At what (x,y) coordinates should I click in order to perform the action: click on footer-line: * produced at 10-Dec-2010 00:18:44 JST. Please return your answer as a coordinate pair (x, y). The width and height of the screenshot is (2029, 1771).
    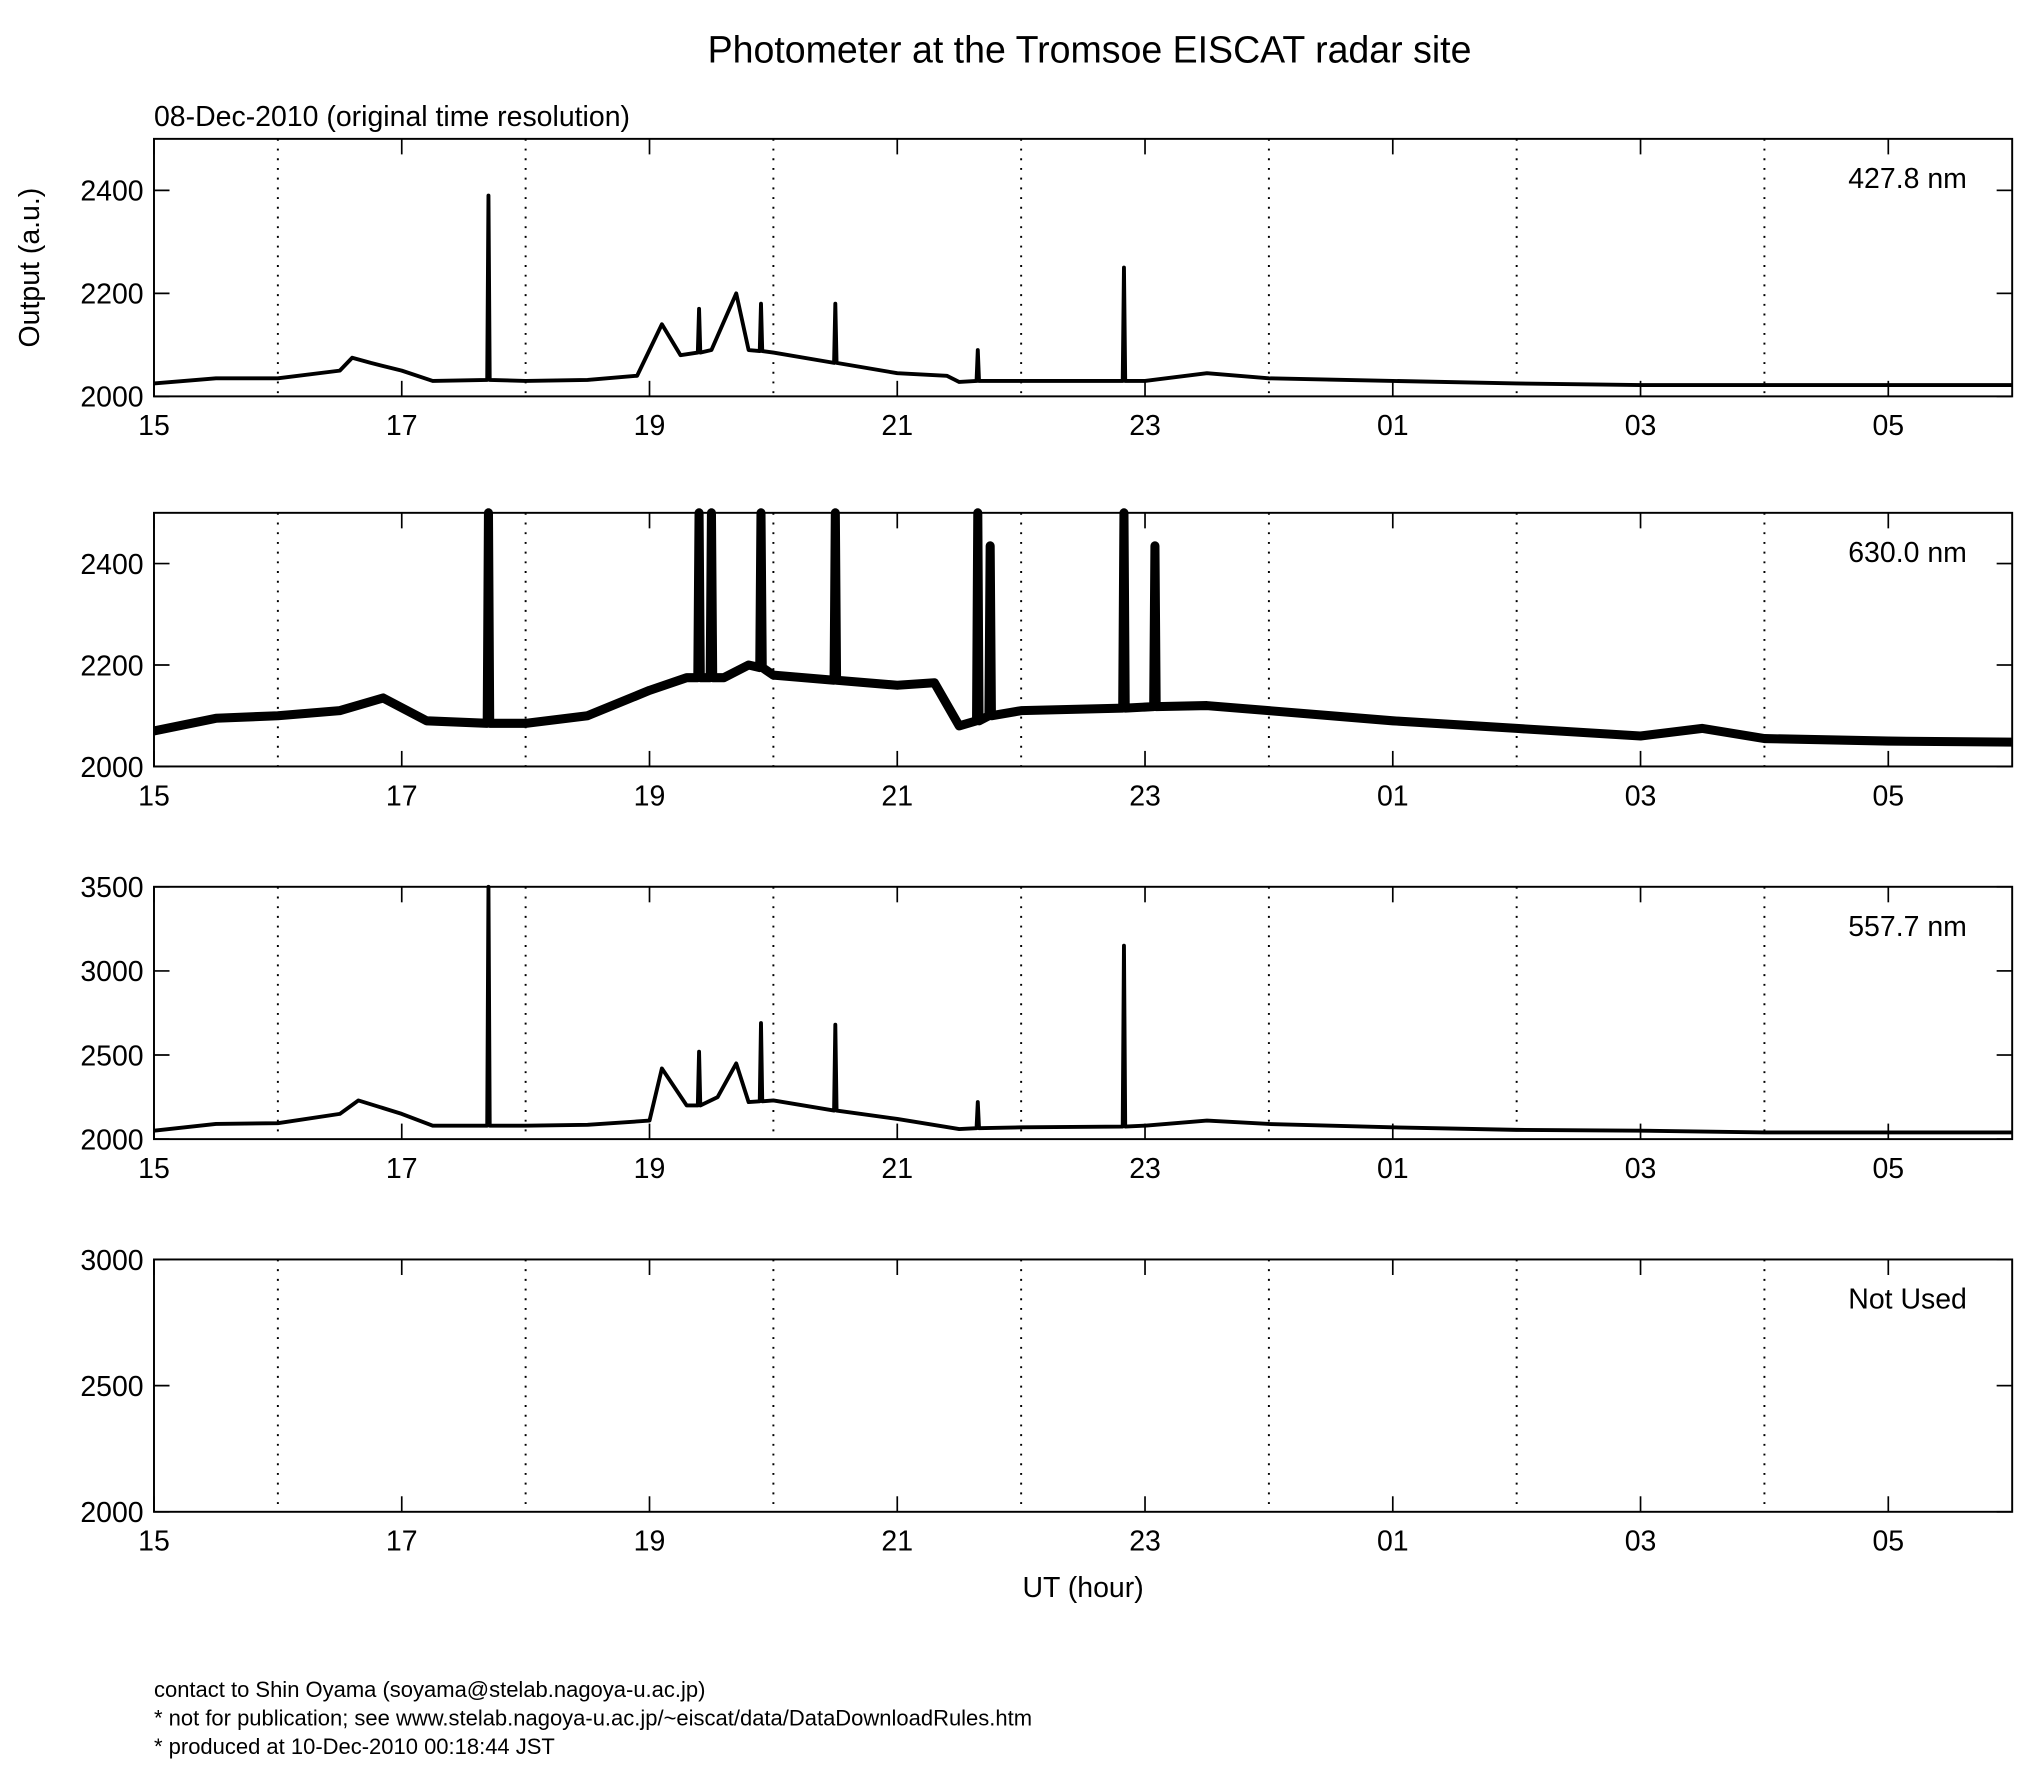
    Looking at the image, I should click on (354, 1746).